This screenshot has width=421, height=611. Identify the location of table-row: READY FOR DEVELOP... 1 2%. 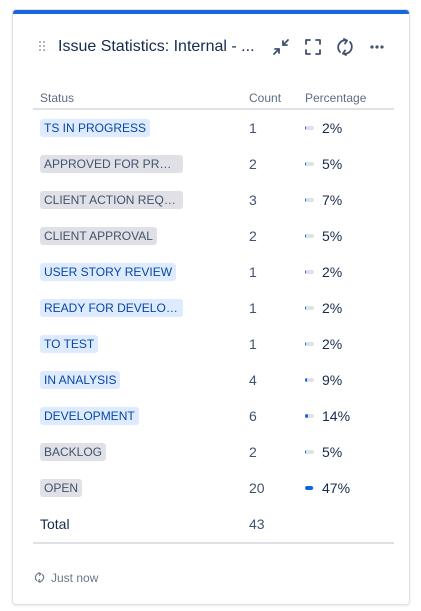
(213, 308).